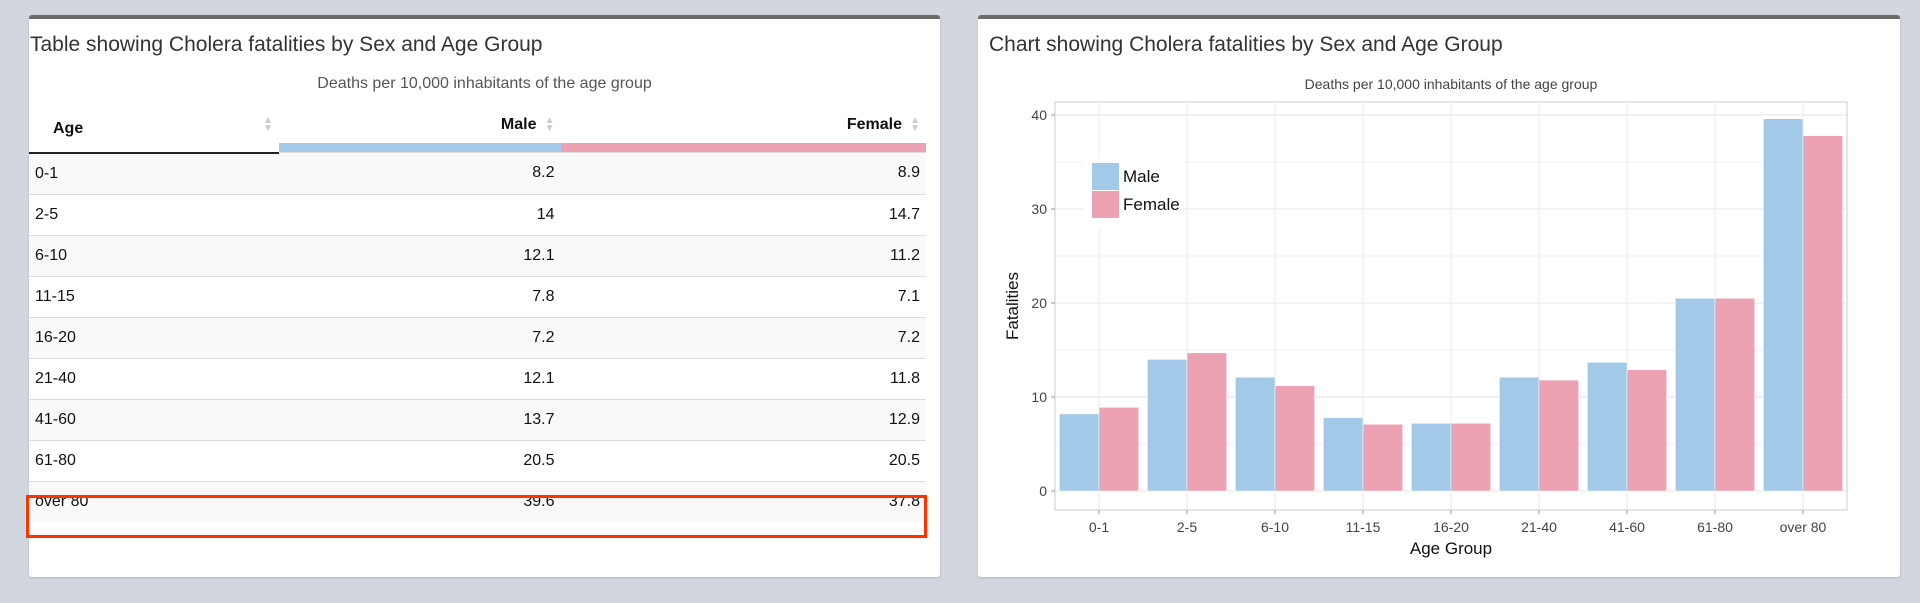 This screenshot has height=603, width=1920. I want to click on x-tick-label: 11-15, so click(1363, 527).